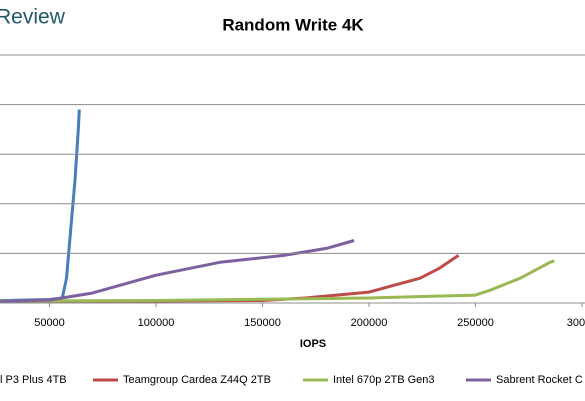  Describe the element at coordinates (33, 17) in the screenshot. I see `brand: Review` at that location.